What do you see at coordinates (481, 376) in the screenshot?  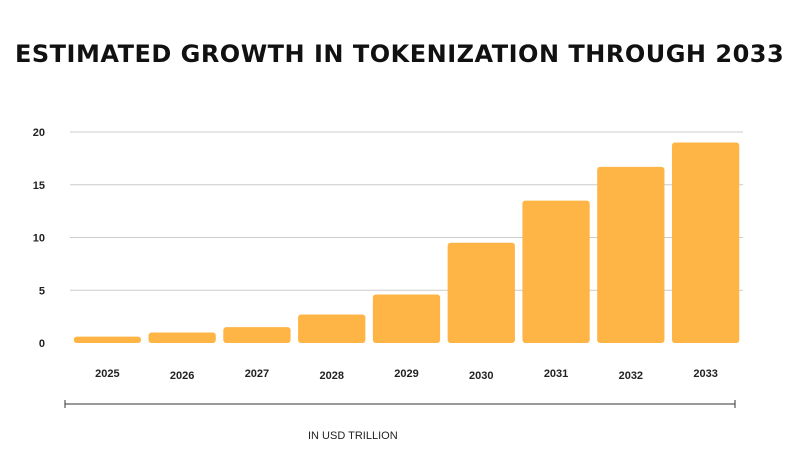 I see `x-tick-label-2030: 2030` at bounding box center [481, 376].